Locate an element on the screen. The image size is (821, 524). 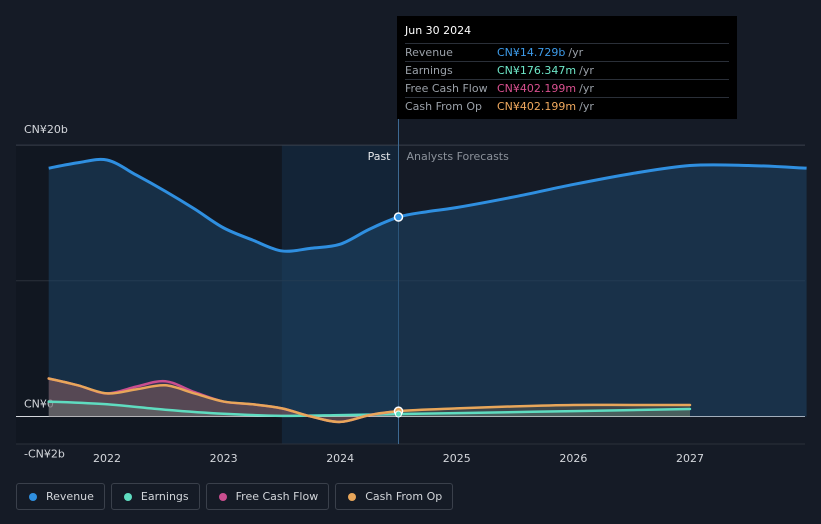
legend-label: Cash From Op is located at coordinates (404, 496).